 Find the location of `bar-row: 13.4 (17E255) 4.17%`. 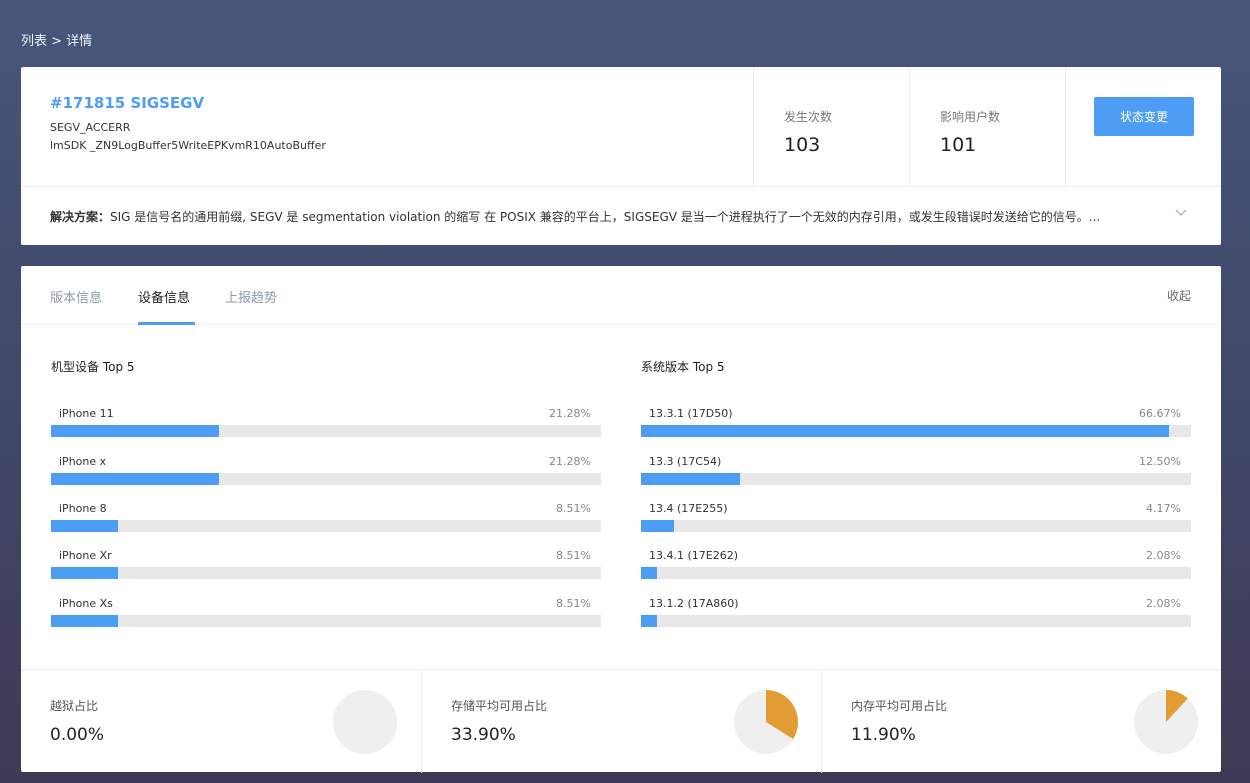

bar-row: 13.4 (17E255) 4.17% is located at coordinates (916, 522).